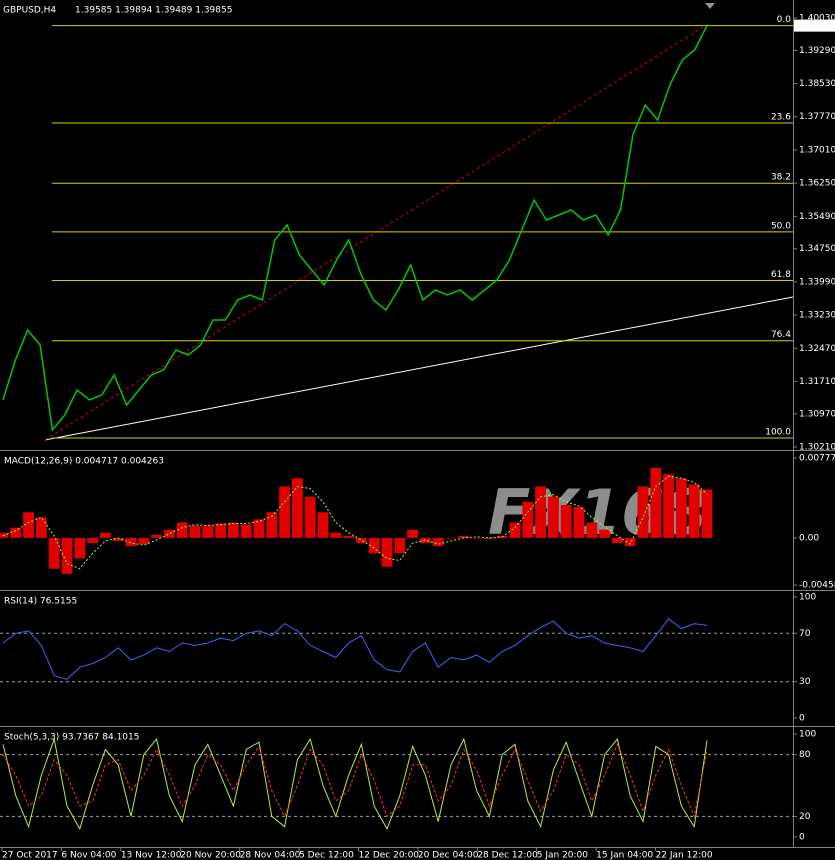  What do you see at coordinates (817, 382) in the screenshot?
I see `y-tick-label: 1.31710` at bounding box center [817, 382].